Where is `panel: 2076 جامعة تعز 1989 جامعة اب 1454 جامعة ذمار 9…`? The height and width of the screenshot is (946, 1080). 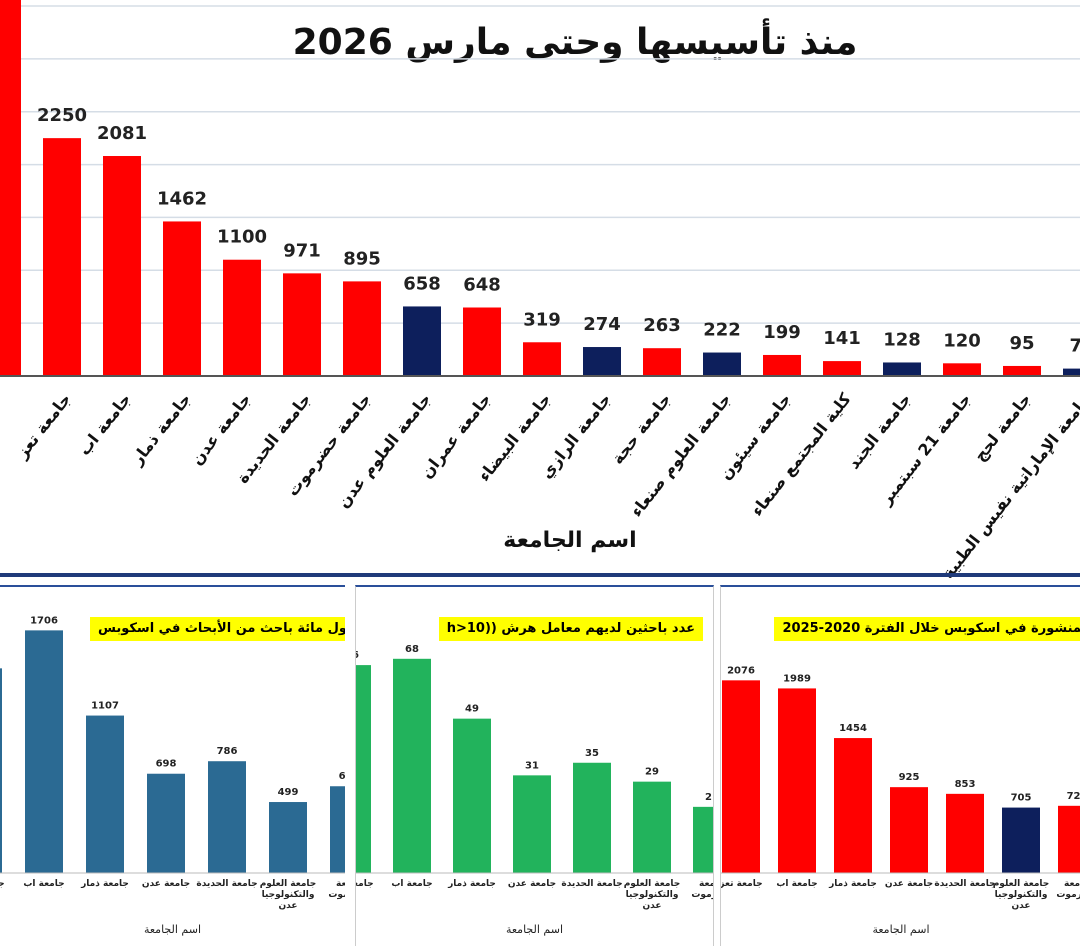 panel: 2076 جامعة تعز 1989 جامعة اب 1454 جامعة ذمار 9… is located at coordinates (900, 765).